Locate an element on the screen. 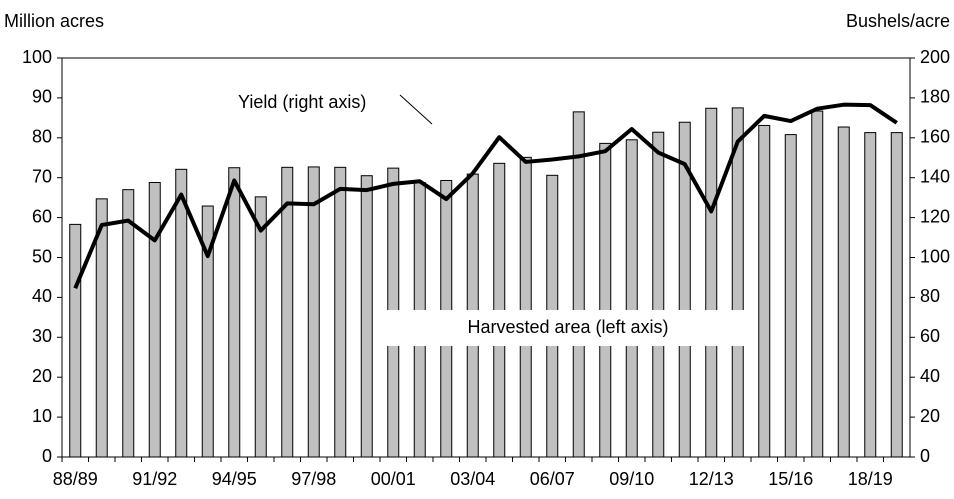 The height and width of the screenshot is (499, 954). x-tick-label: 18/19 is located at coordinates (870, 479).